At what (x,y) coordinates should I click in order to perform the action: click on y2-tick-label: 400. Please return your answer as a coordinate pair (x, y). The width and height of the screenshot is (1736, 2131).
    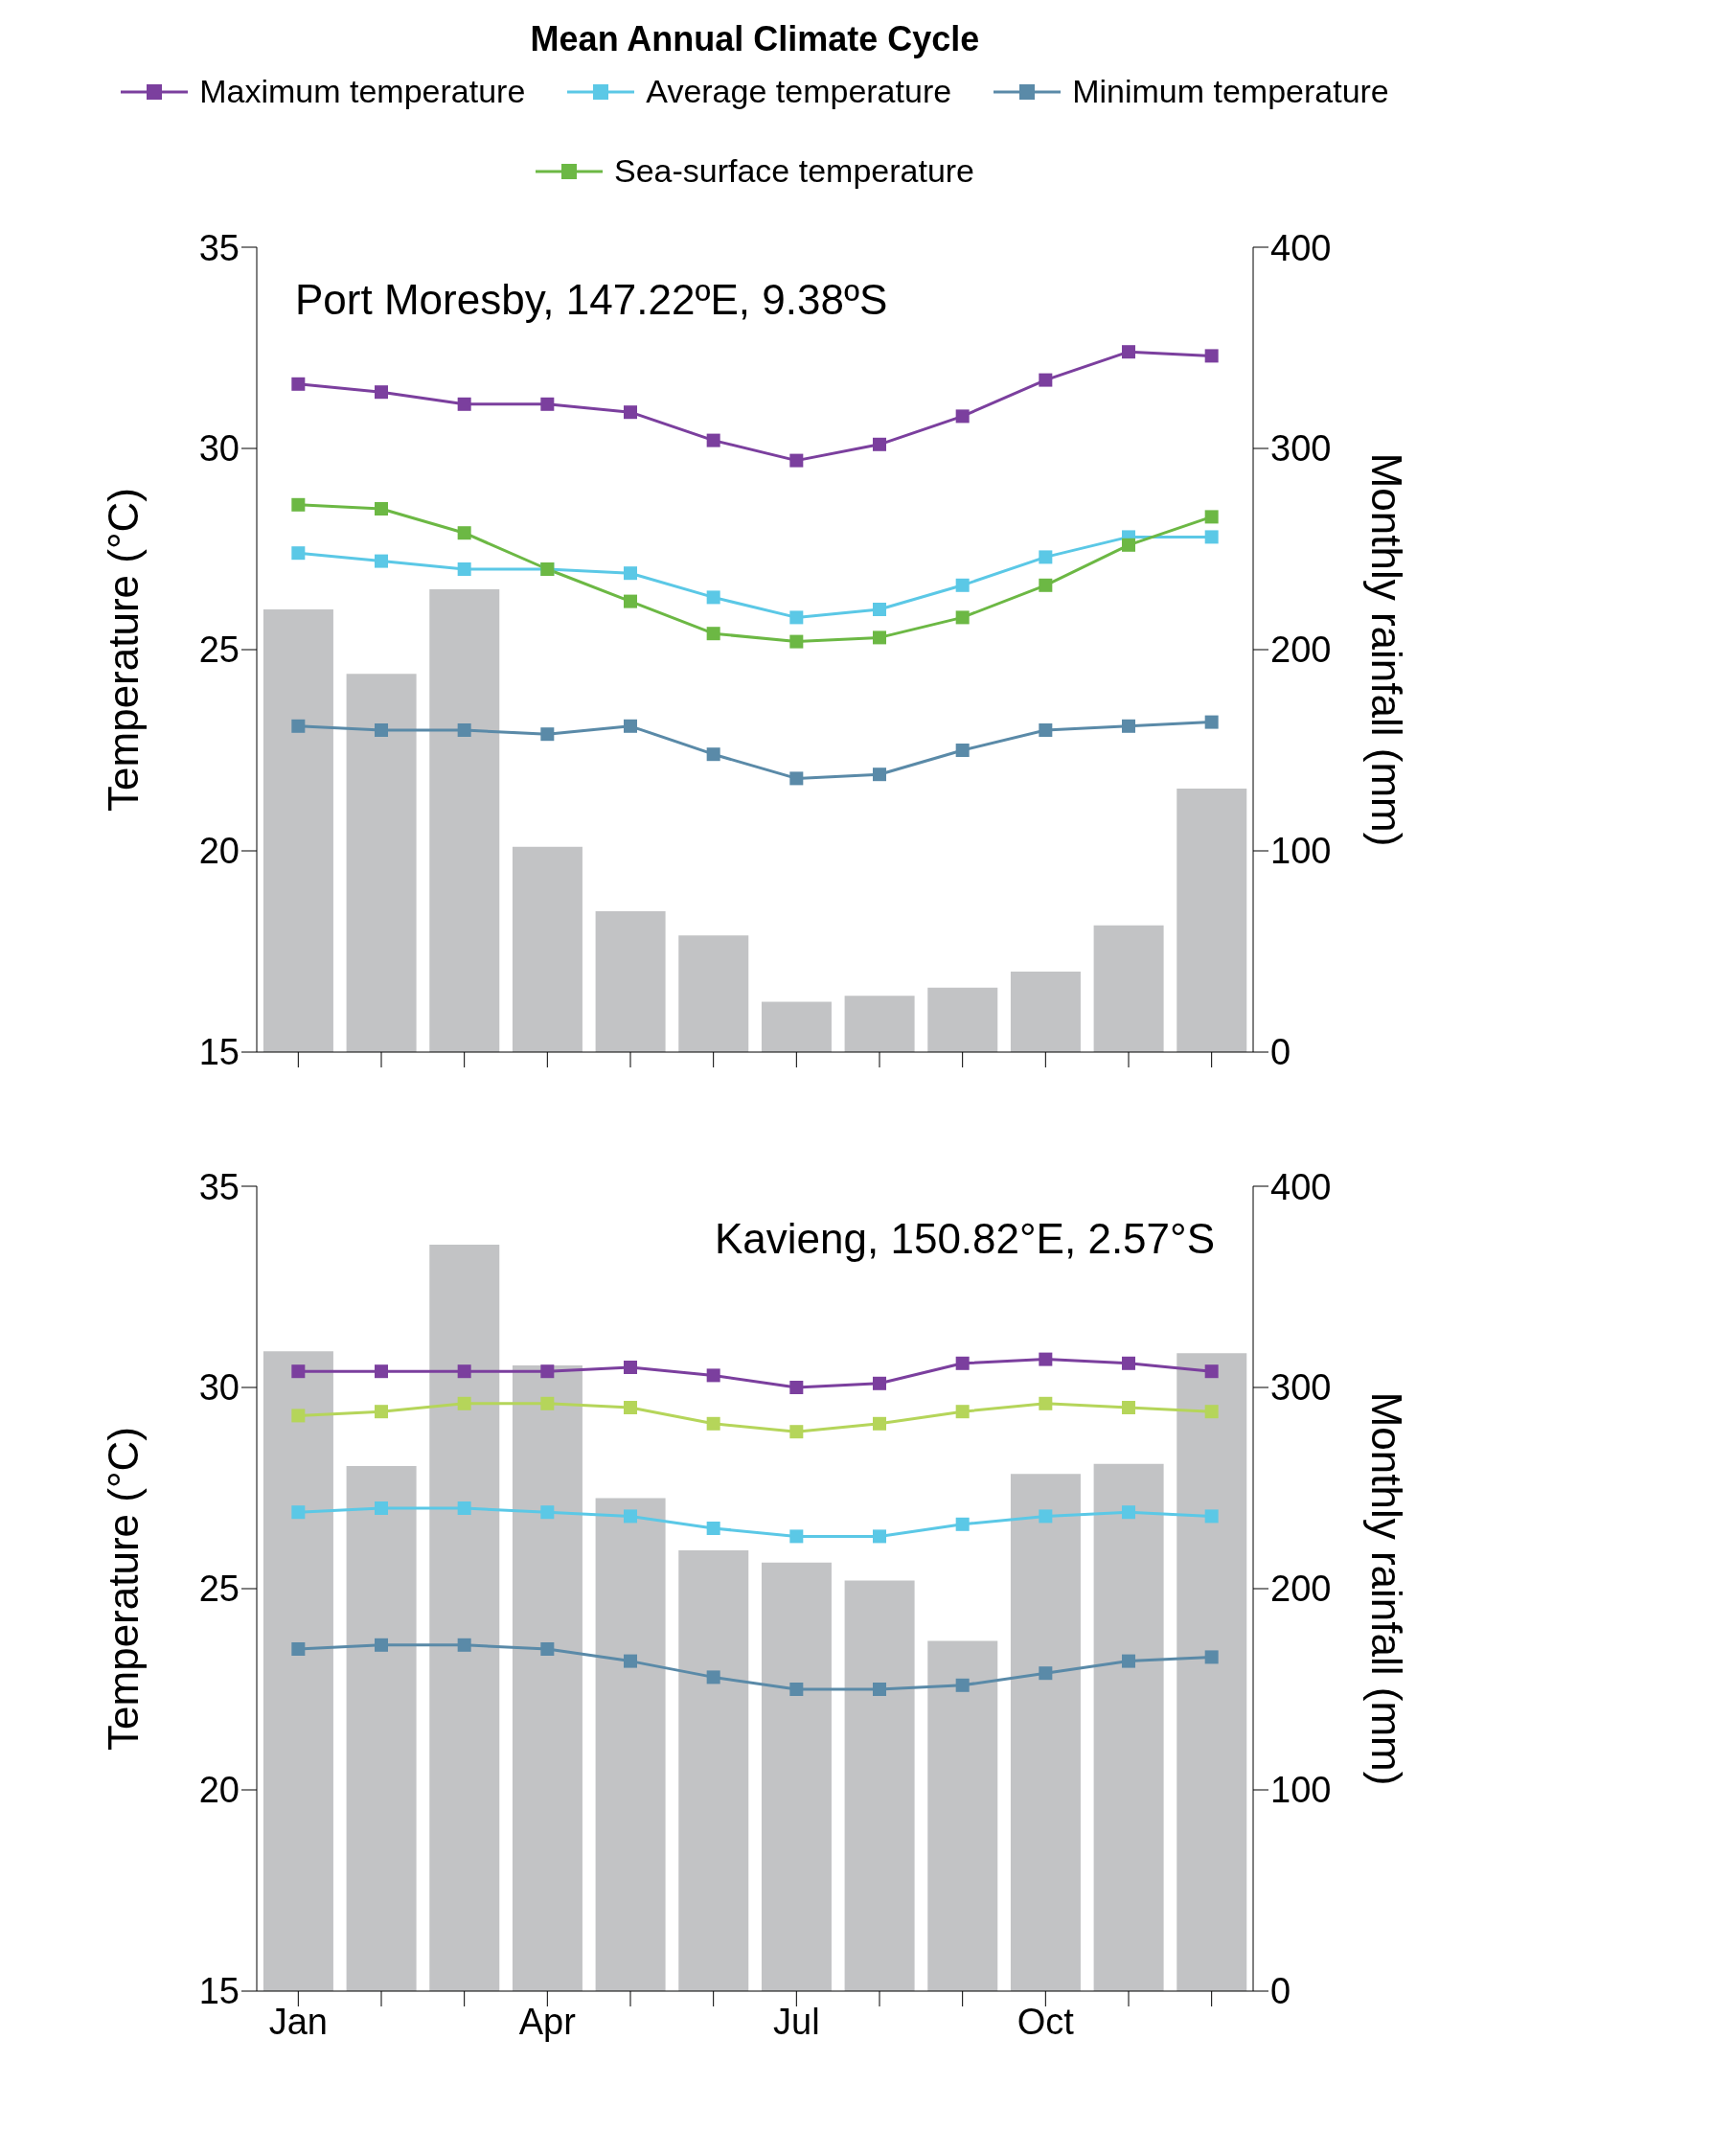
    Looking at the image, I should click on (1301, 248).